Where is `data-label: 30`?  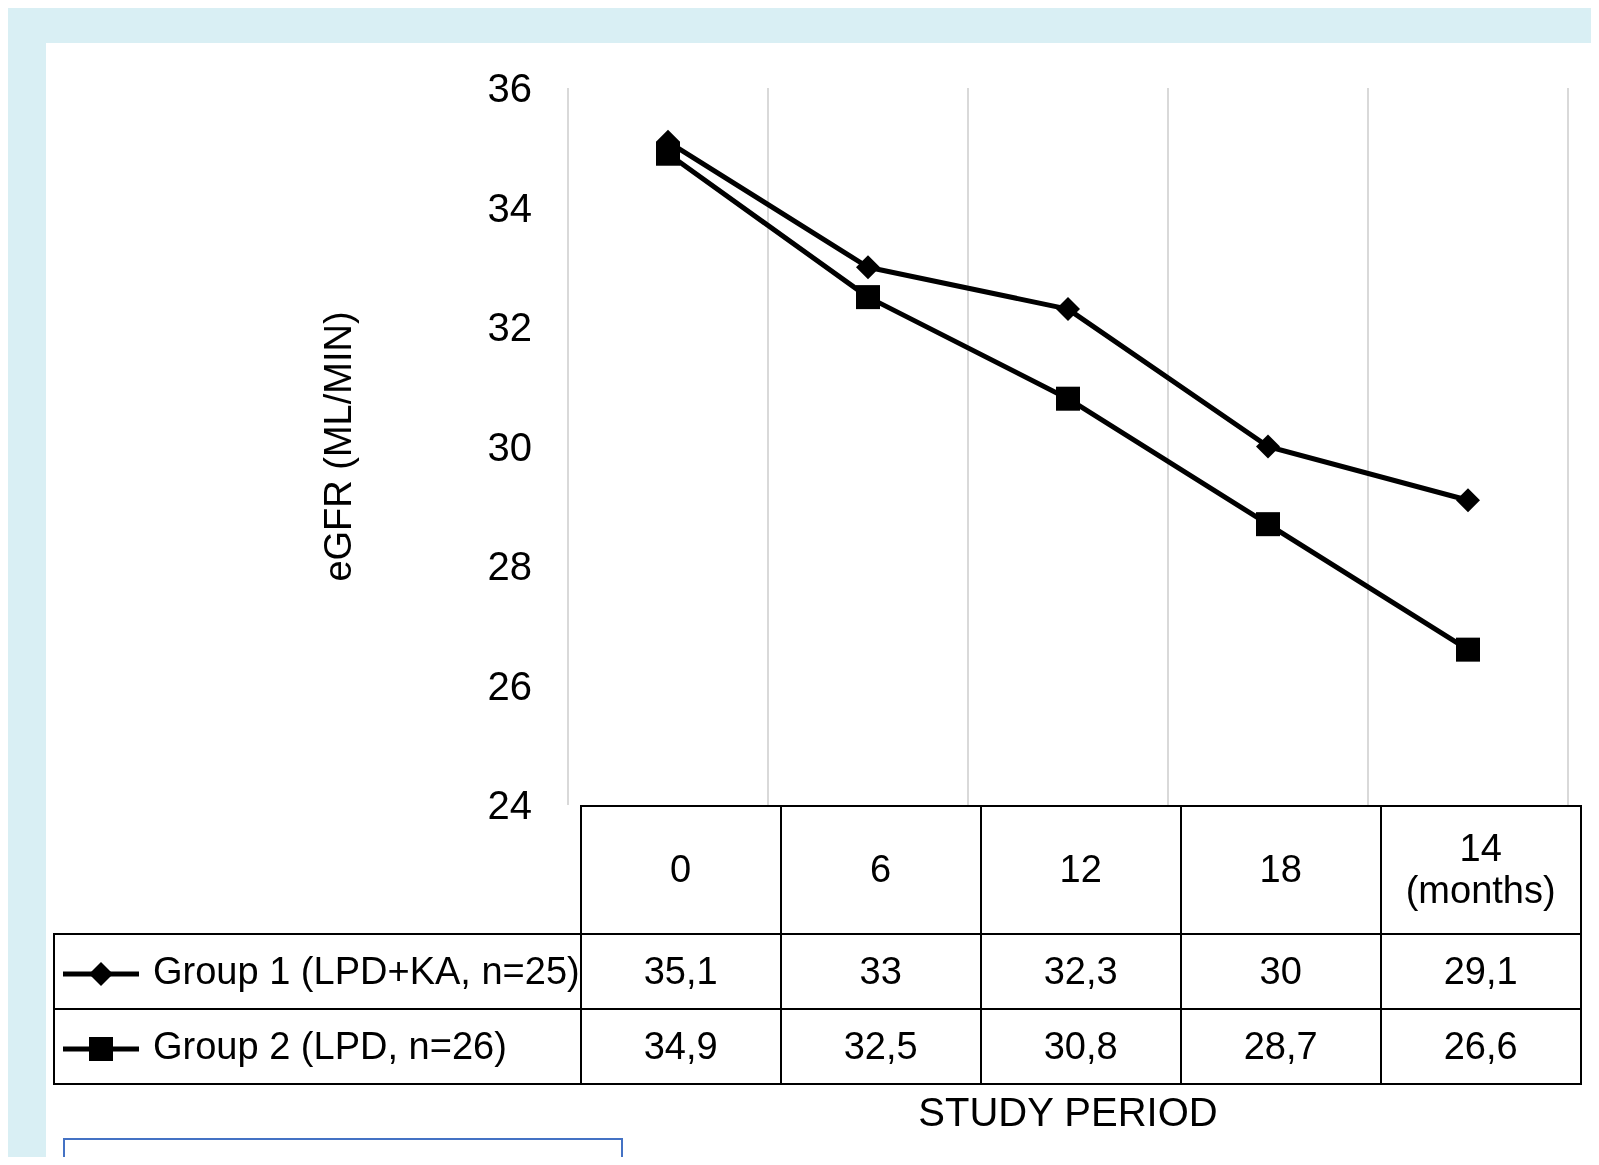
data-label: 30 is located at coordinates (1280, 971).